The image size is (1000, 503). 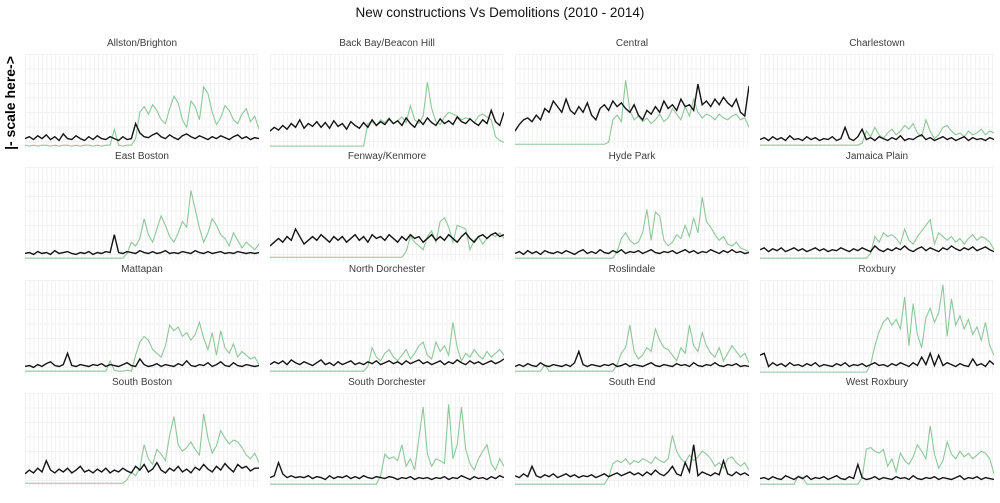 I want to click on facet-title: Mattapan, so click(x=142, y=269).